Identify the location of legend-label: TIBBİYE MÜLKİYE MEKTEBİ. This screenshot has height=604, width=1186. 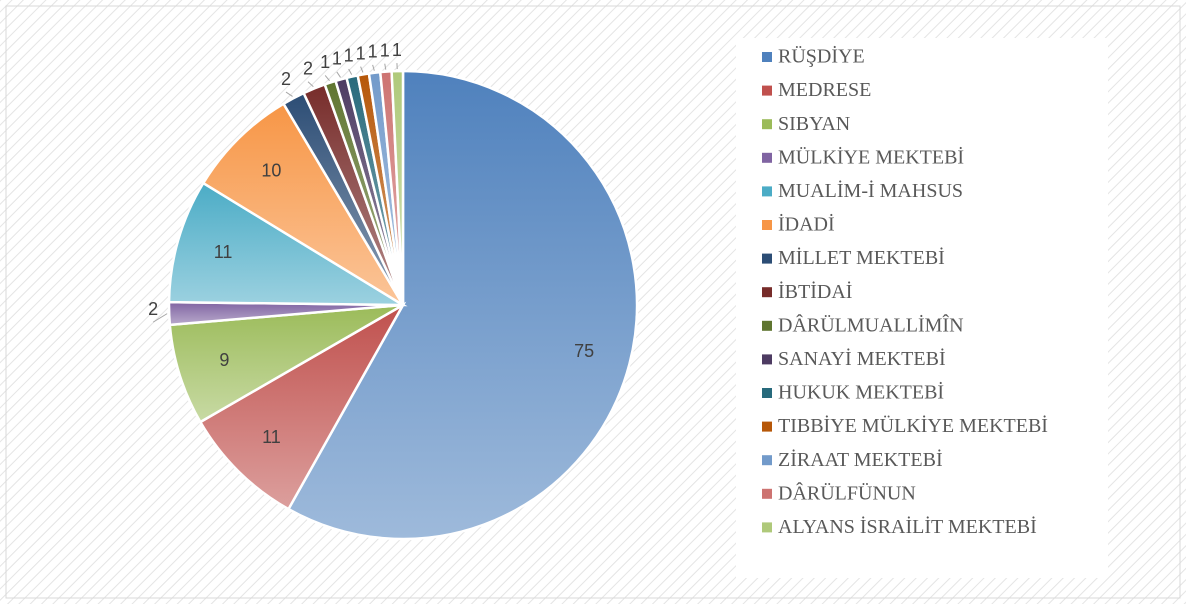
(913, 425).